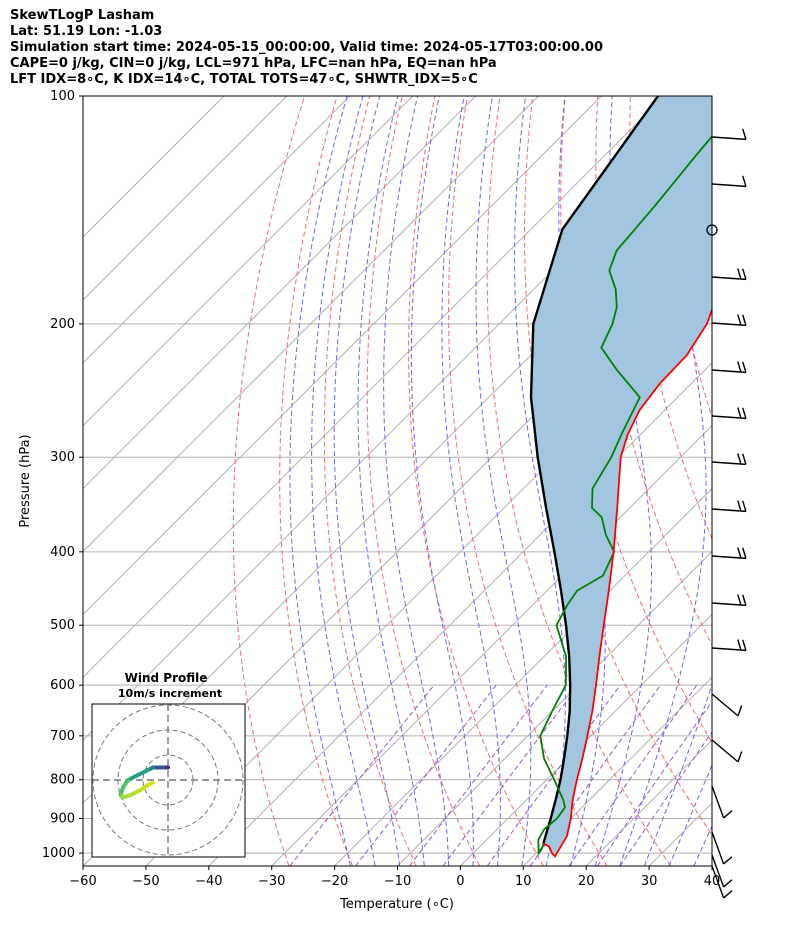 This screenshot has height=937, width=794. Describe the element at coordinates (86, 31) in the screenshot. I see `location-line: Lat: 51.19 Lon: -1.03` at that location.